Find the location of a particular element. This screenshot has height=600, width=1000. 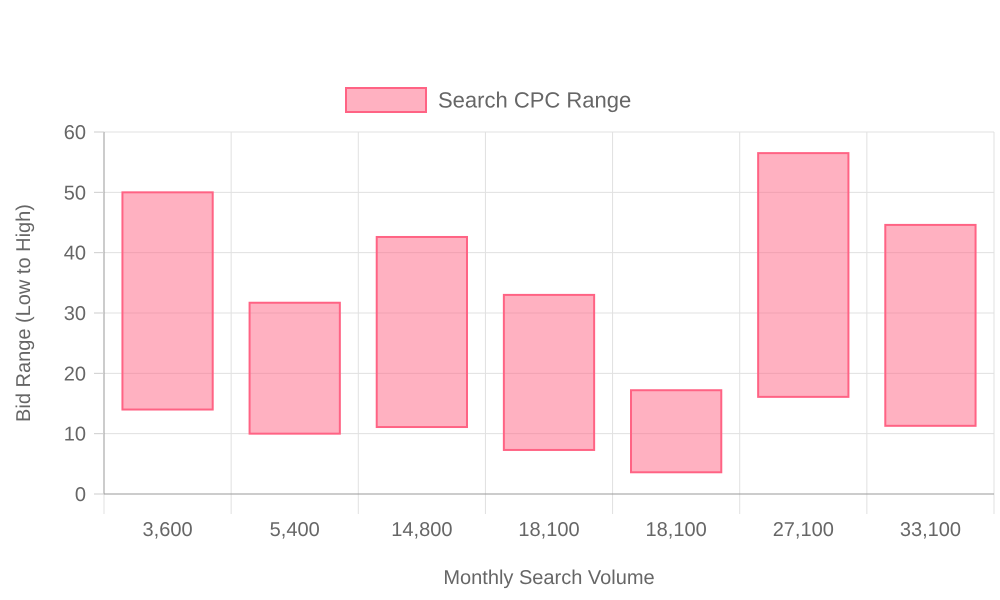

legend-label: Search CPC Range is located at coordinates (535, 100).